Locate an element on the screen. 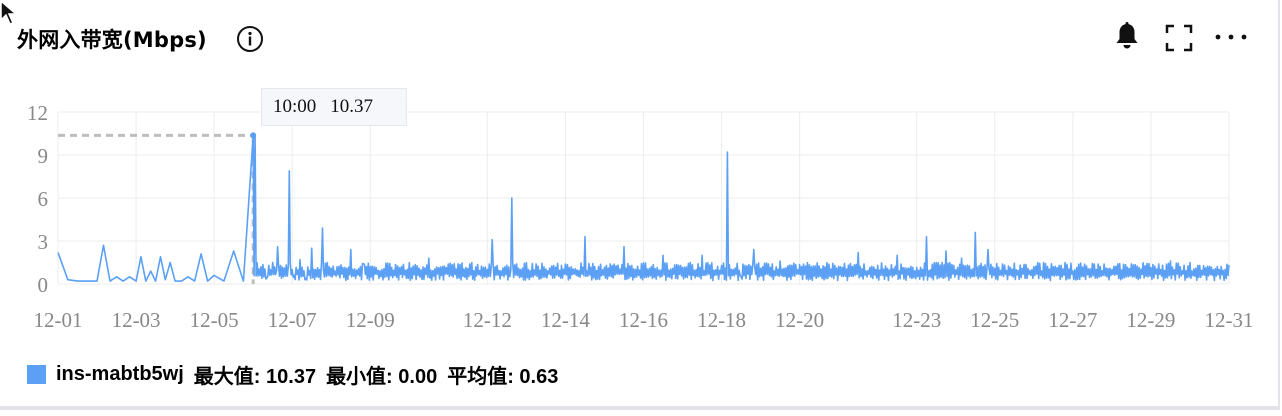  y-tick-label: 12 is located at coordinates (37, 113).